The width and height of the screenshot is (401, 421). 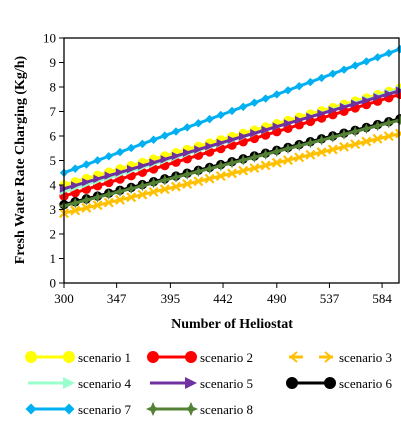 I want to click on y-tick-label: 1, so click(x=53, y=258).